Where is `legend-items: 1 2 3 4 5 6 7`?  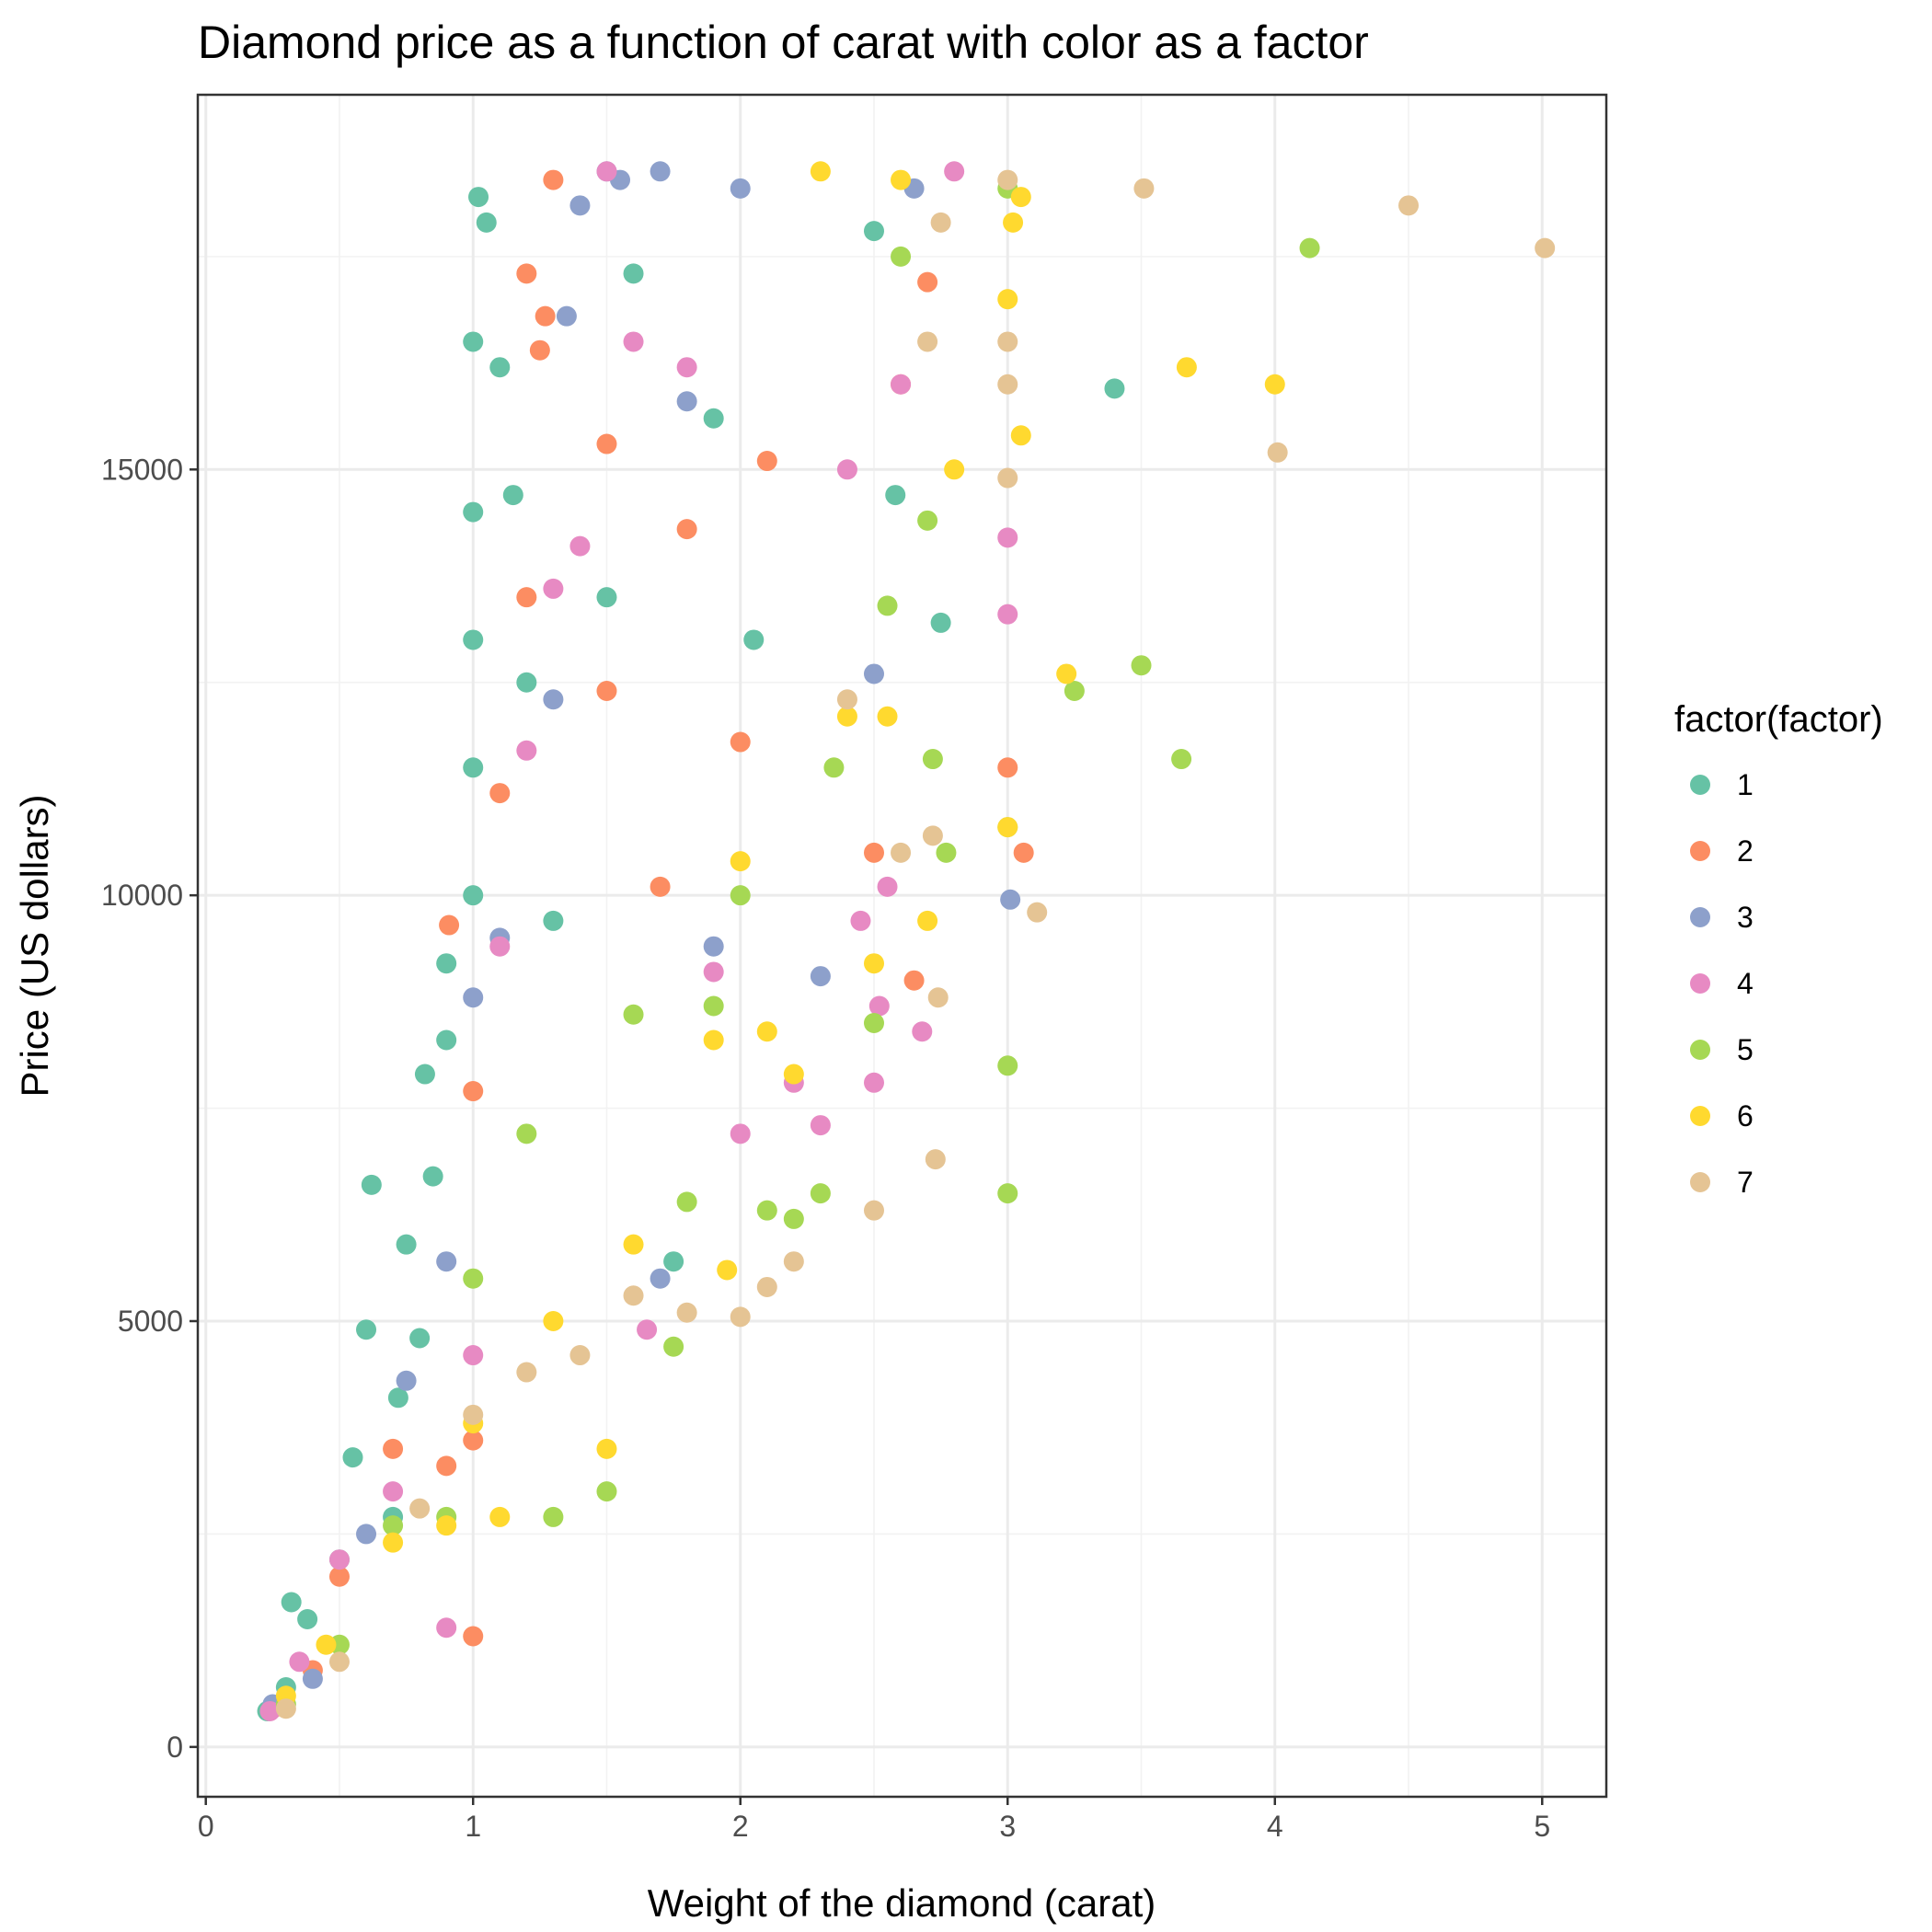 legend-items: 1 2 3 4 5 6 7 is located at coordinates (1722, 983).